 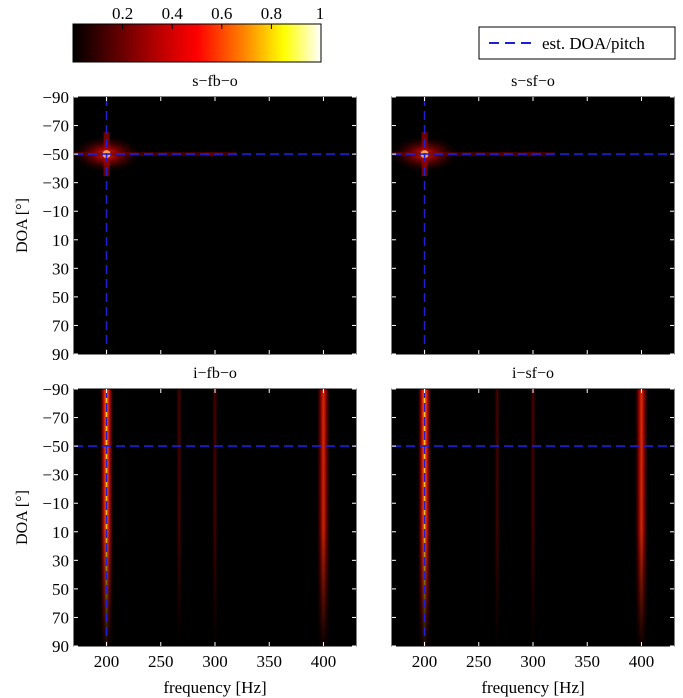 I want to click on legend: est. DOA/pitch, so click(x=577, y=43).